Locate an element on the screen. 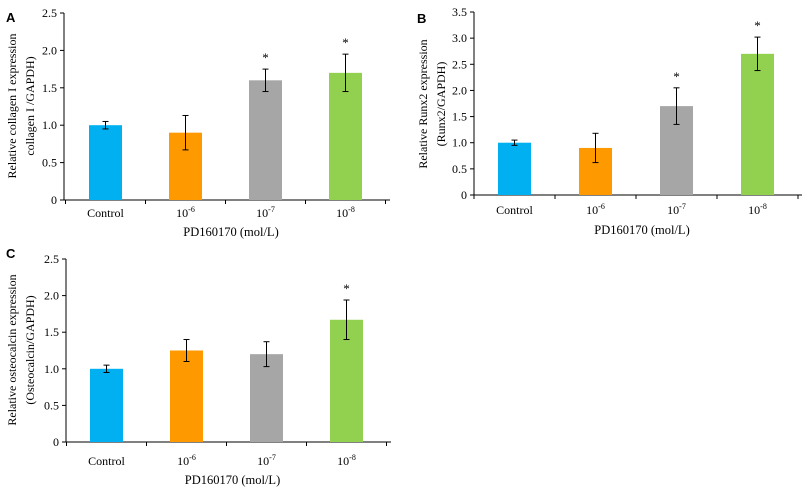 The height and width of the screenshot is (495, 810). panel-letter: C is located at coordinates (11, 253).